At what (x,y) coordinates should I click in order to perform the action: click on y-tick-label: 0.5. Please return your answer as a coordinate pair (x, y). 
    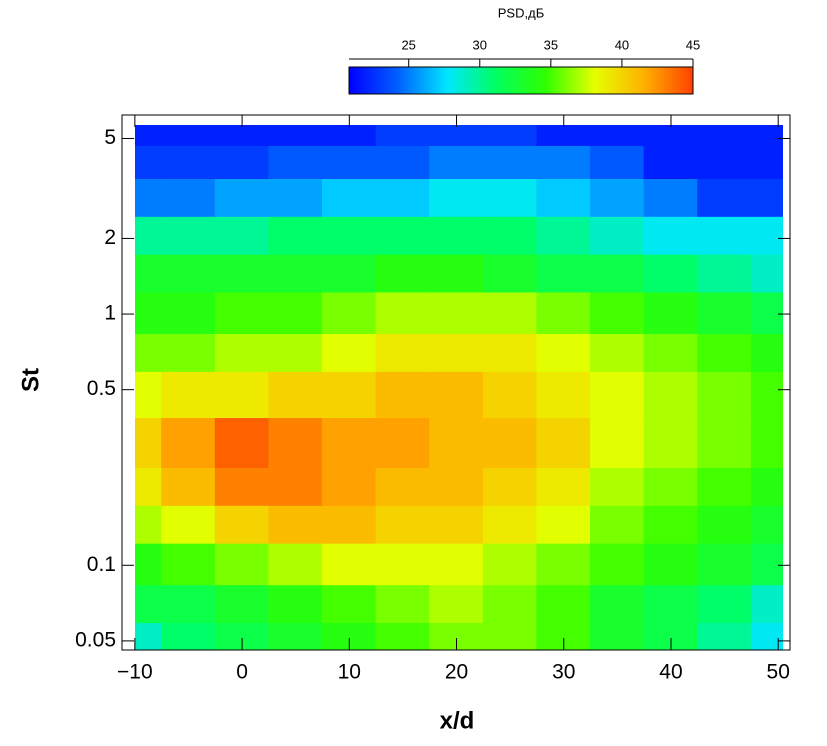
    Looking at the image, I should click on (101, 388).